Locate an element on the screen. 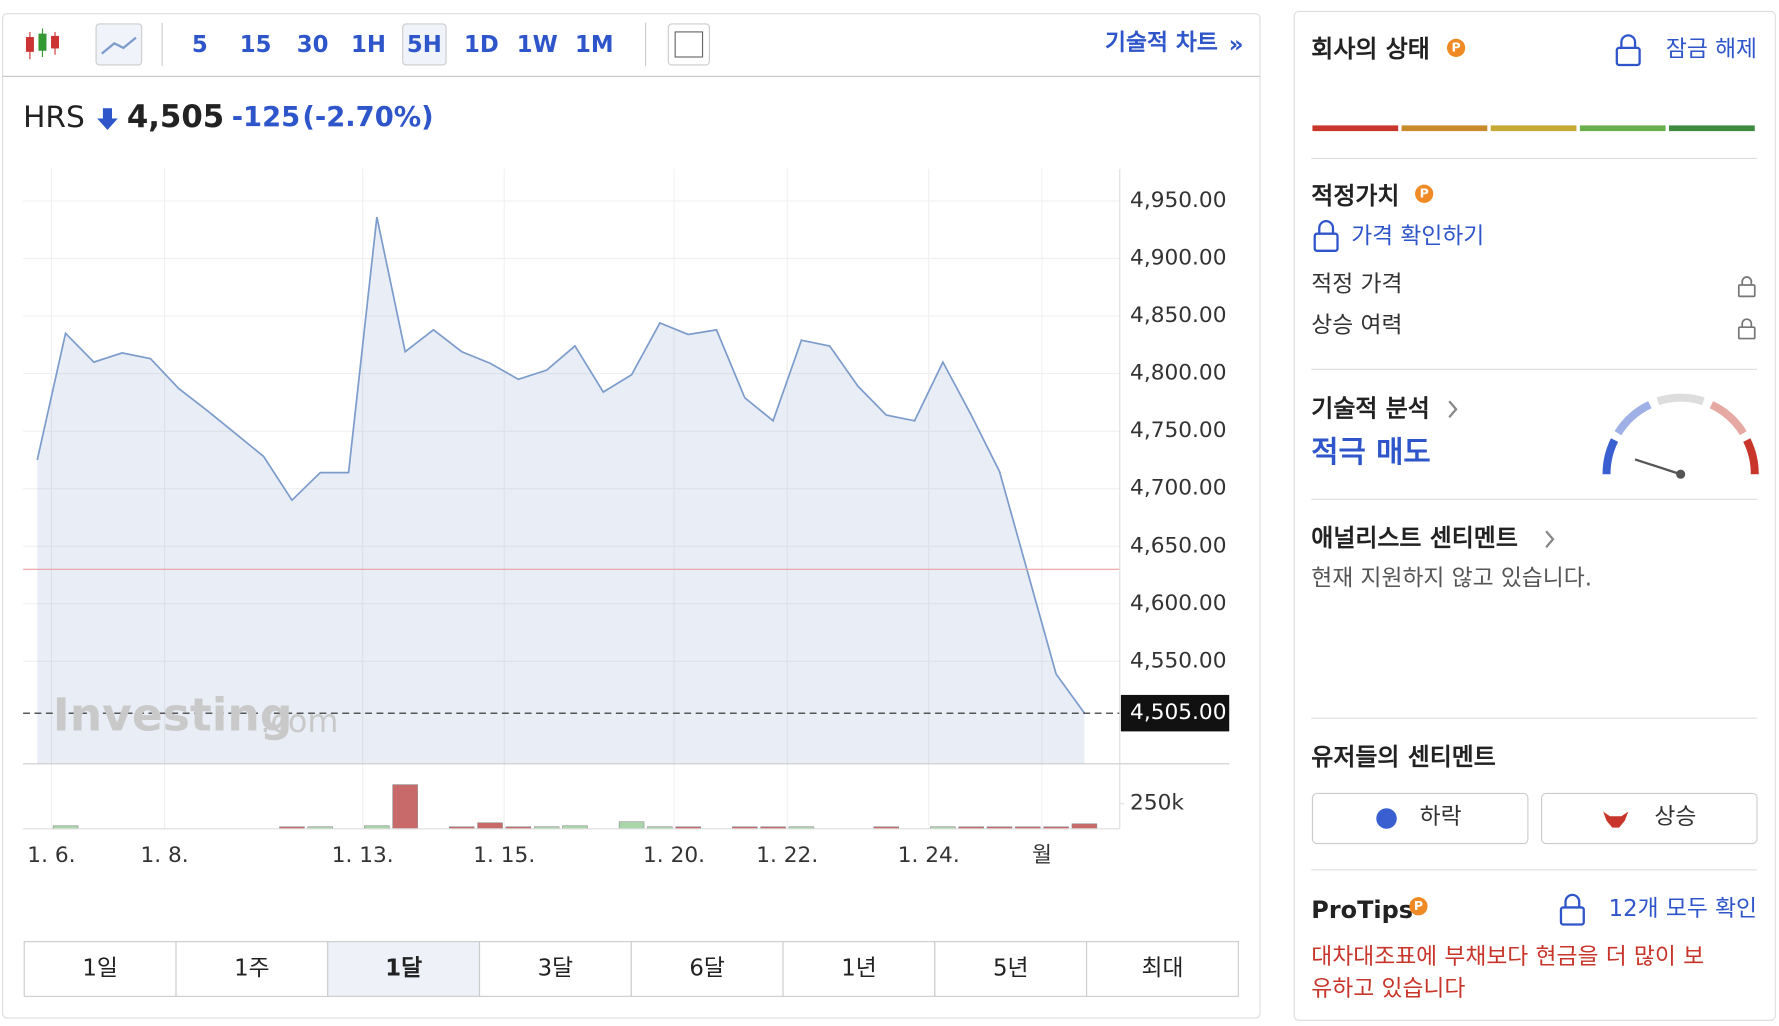  bull-button is located at coordinates (1649, 818).